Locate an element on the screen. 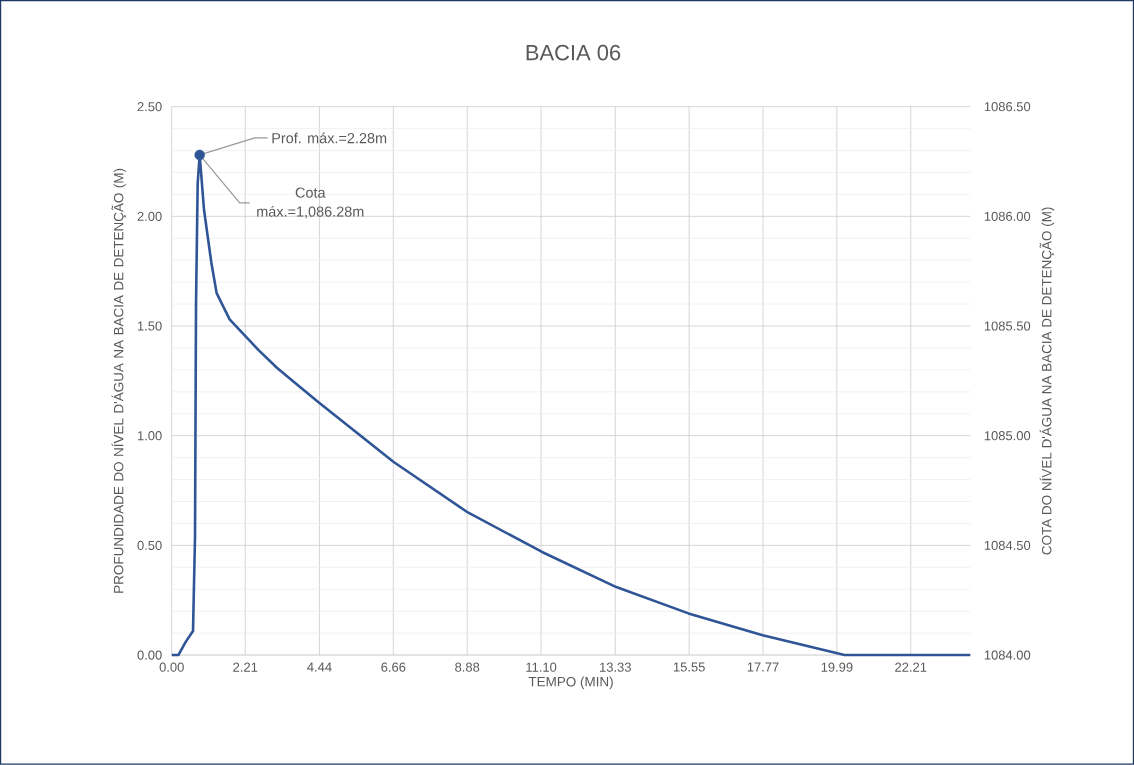 The image size is (1134, 765). chart-title: BACIA 06 is located at coordinates (573, 52).